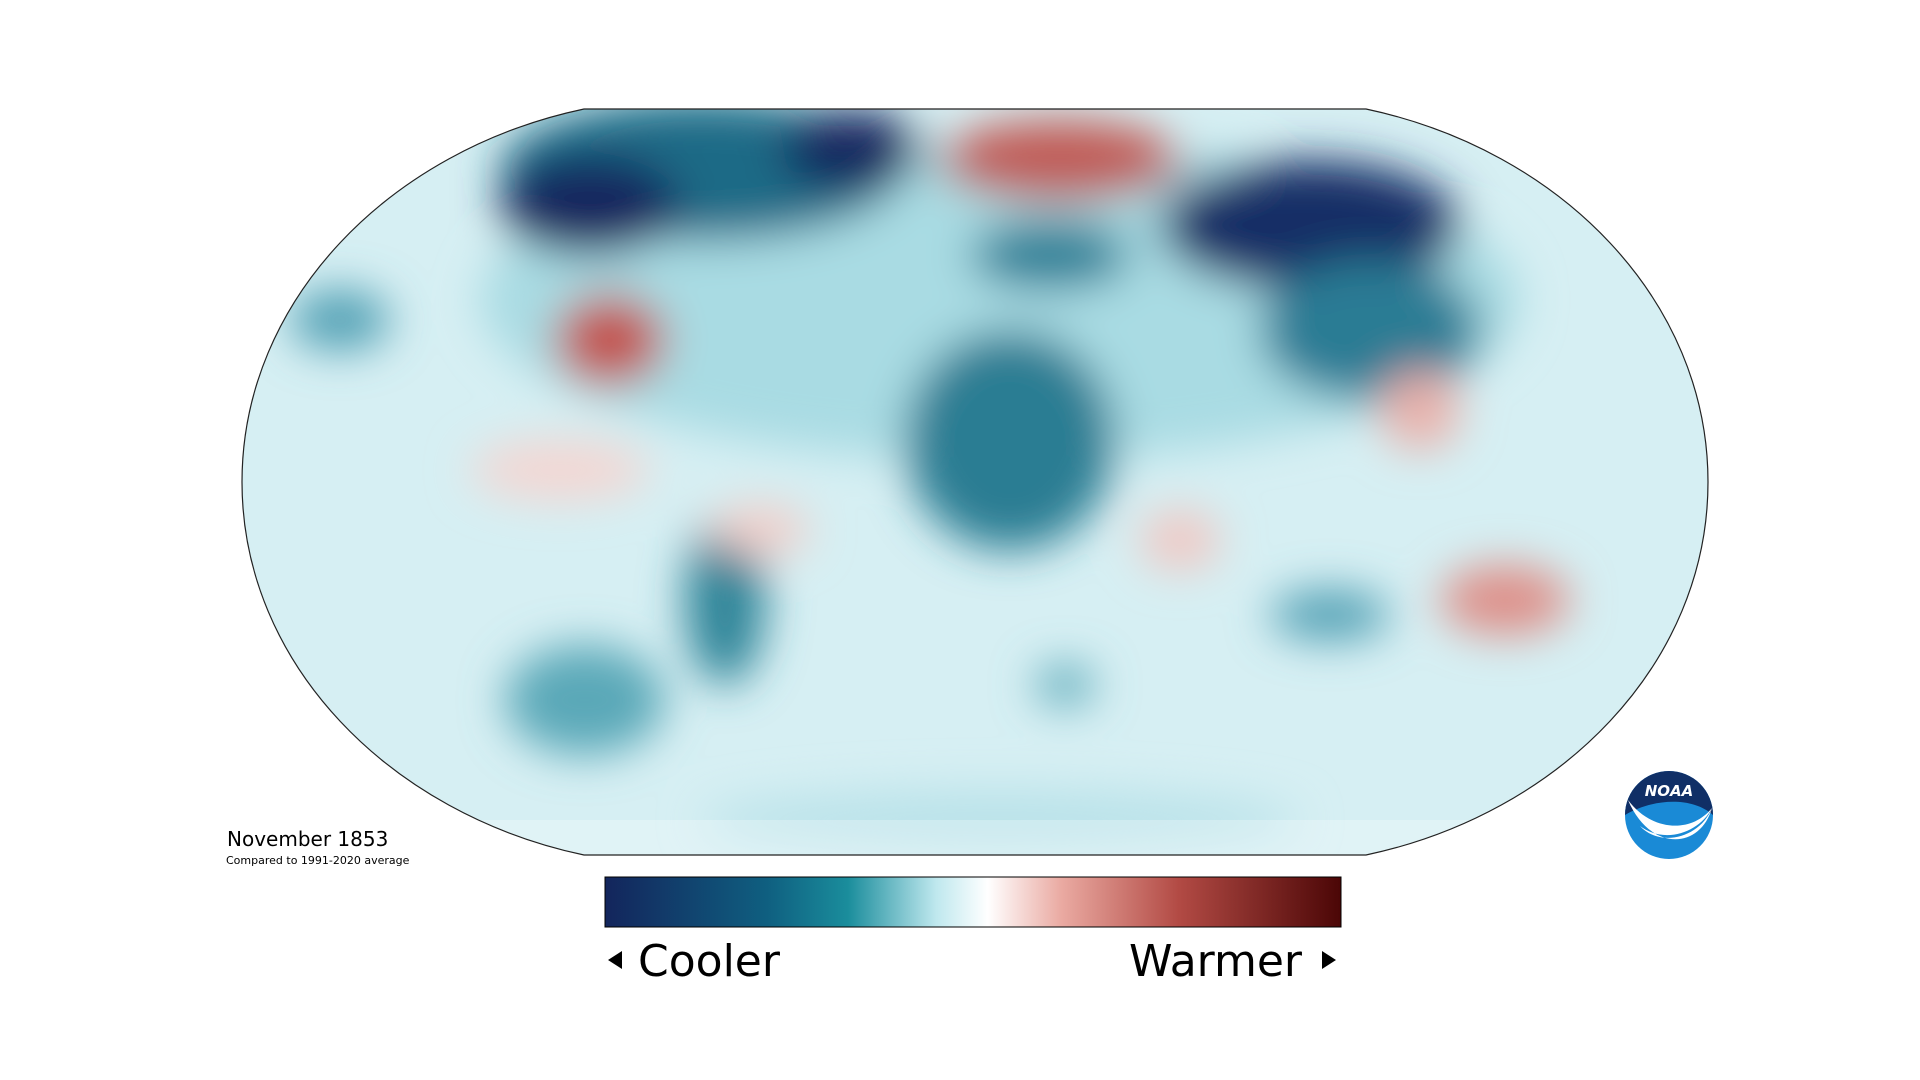 This screenshot has width=1920, height=1080. I want to click on logo-text: NOAA, so click(1669, 791).